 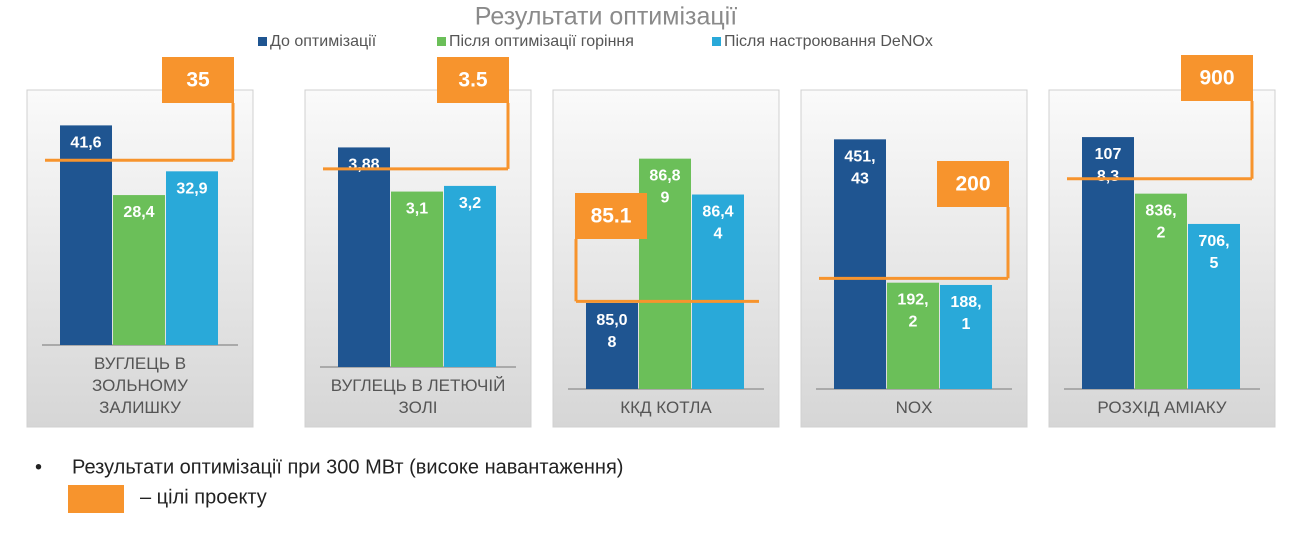 I want to click on target-label: 200, so click(x=972, y=184).